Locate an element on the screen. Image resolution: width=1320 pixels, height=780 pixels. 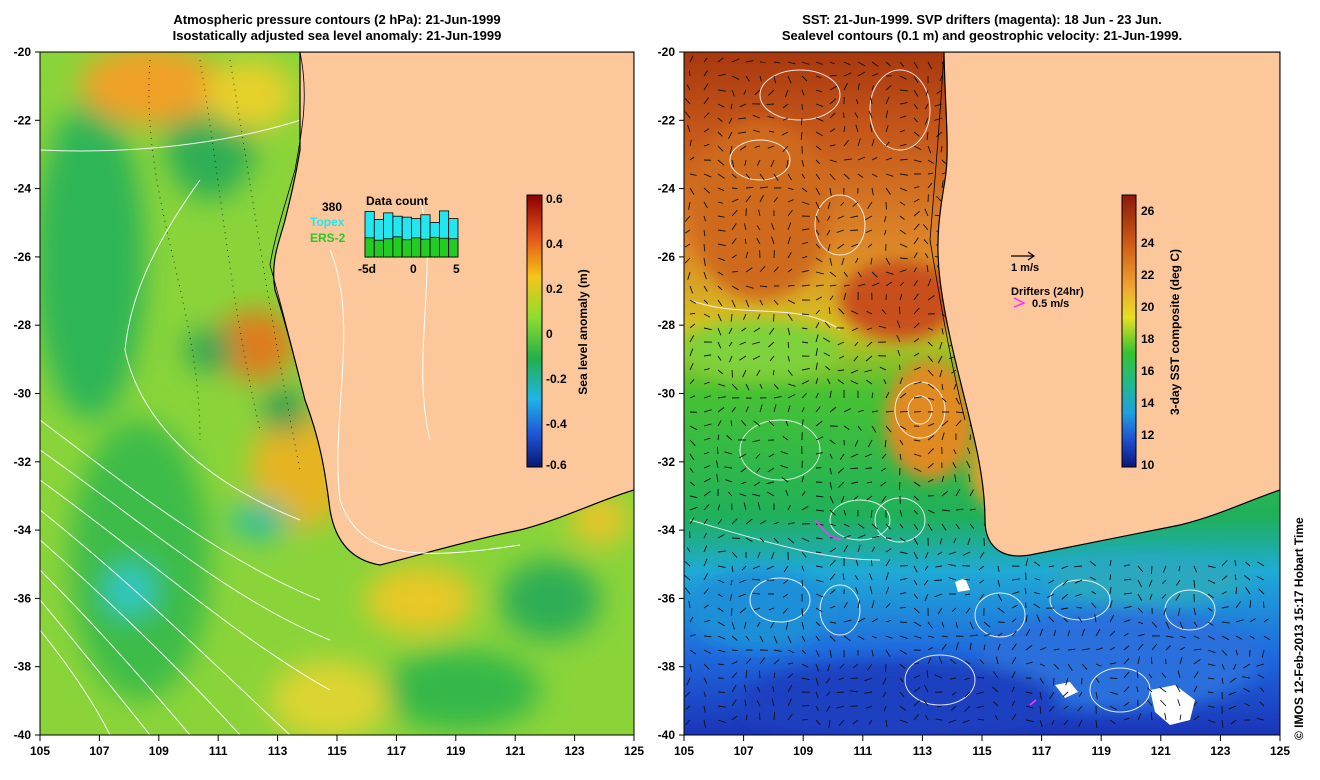
sst-tick-20: 20 is located at coordinates (1148, 307).